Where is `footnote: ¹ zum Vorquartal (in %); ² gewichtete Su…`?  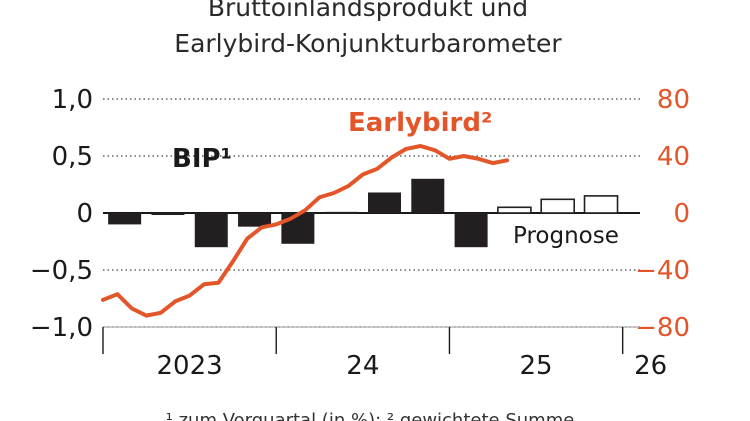
footnote: ¹ zum Vorquartal (in %); ² gewichtete Su… is located at coordinates (370, 415).